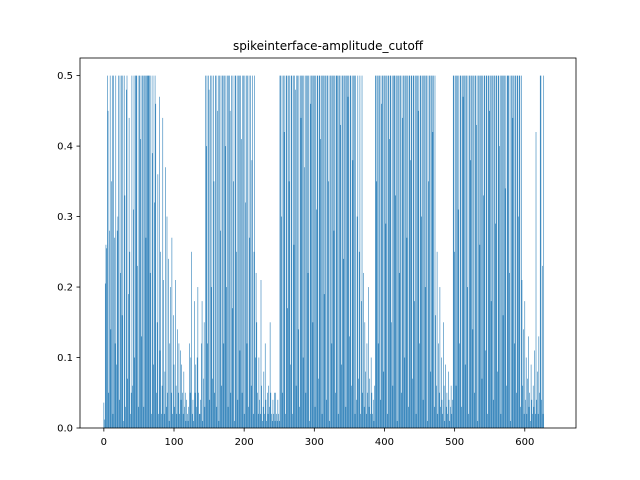 Image resolution: width=640 pixels, height=480 pixels. I want to click on y-tick-label: 0.2, so click(65, 288).